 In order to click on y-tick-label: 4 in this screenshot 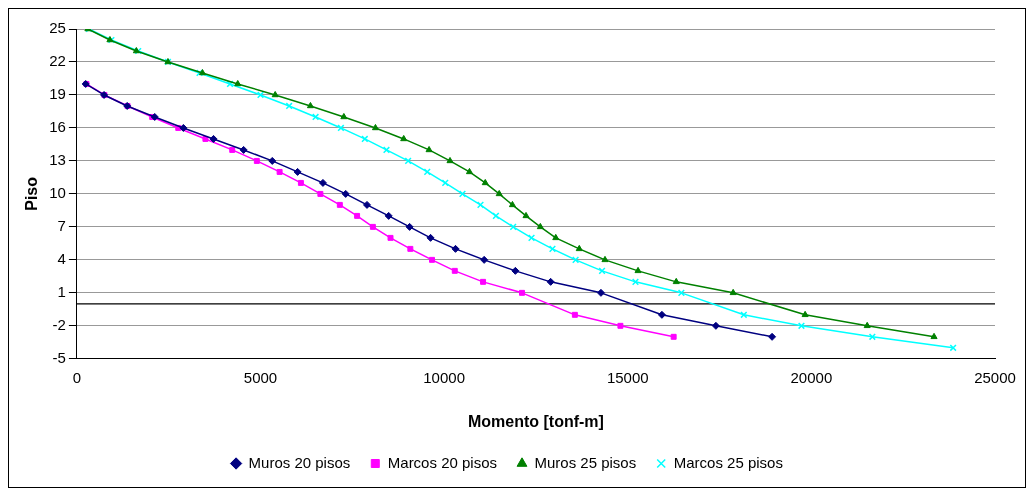, I will do `click(61, 258)`.